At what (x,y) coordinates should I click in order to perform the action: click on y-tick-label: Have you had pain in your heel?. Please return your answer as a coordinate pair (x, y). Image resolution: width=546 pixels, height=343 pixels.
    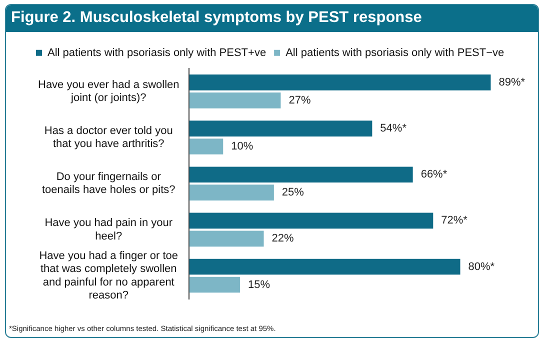
    Looking at the image, I should click on (108, 229).